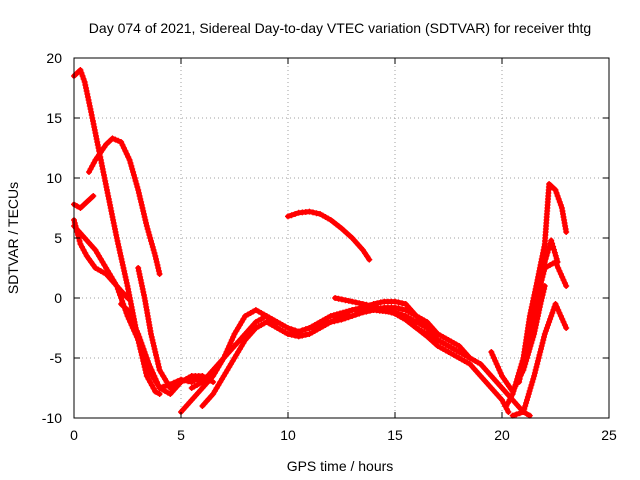 This screenshot has width=640, height=480. Describe the element at coordinates (54, 118) in the screenshot. I see `y-tick-label: 15` at that location.